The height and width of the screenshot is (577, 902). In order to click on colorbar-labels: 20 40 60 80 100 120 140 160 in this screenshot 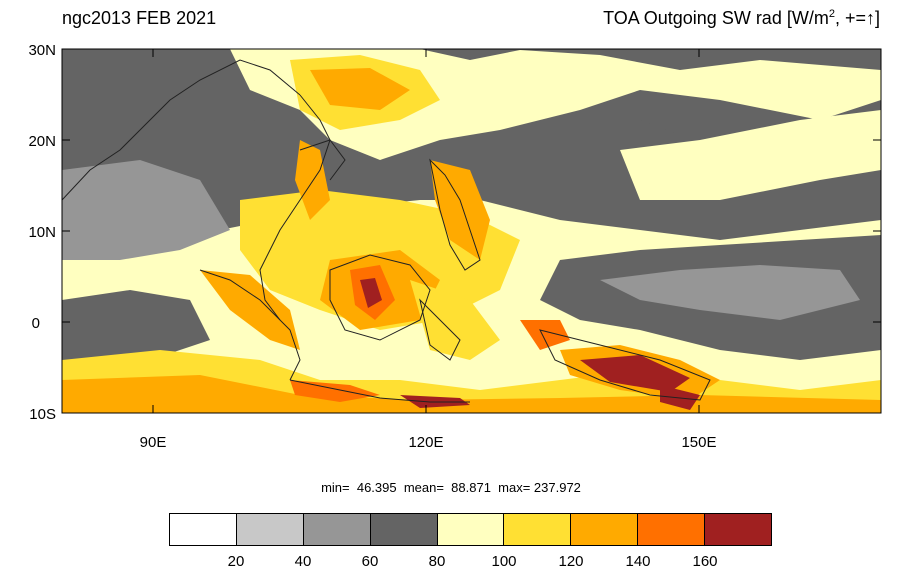, I will do `click(451, 563)`.